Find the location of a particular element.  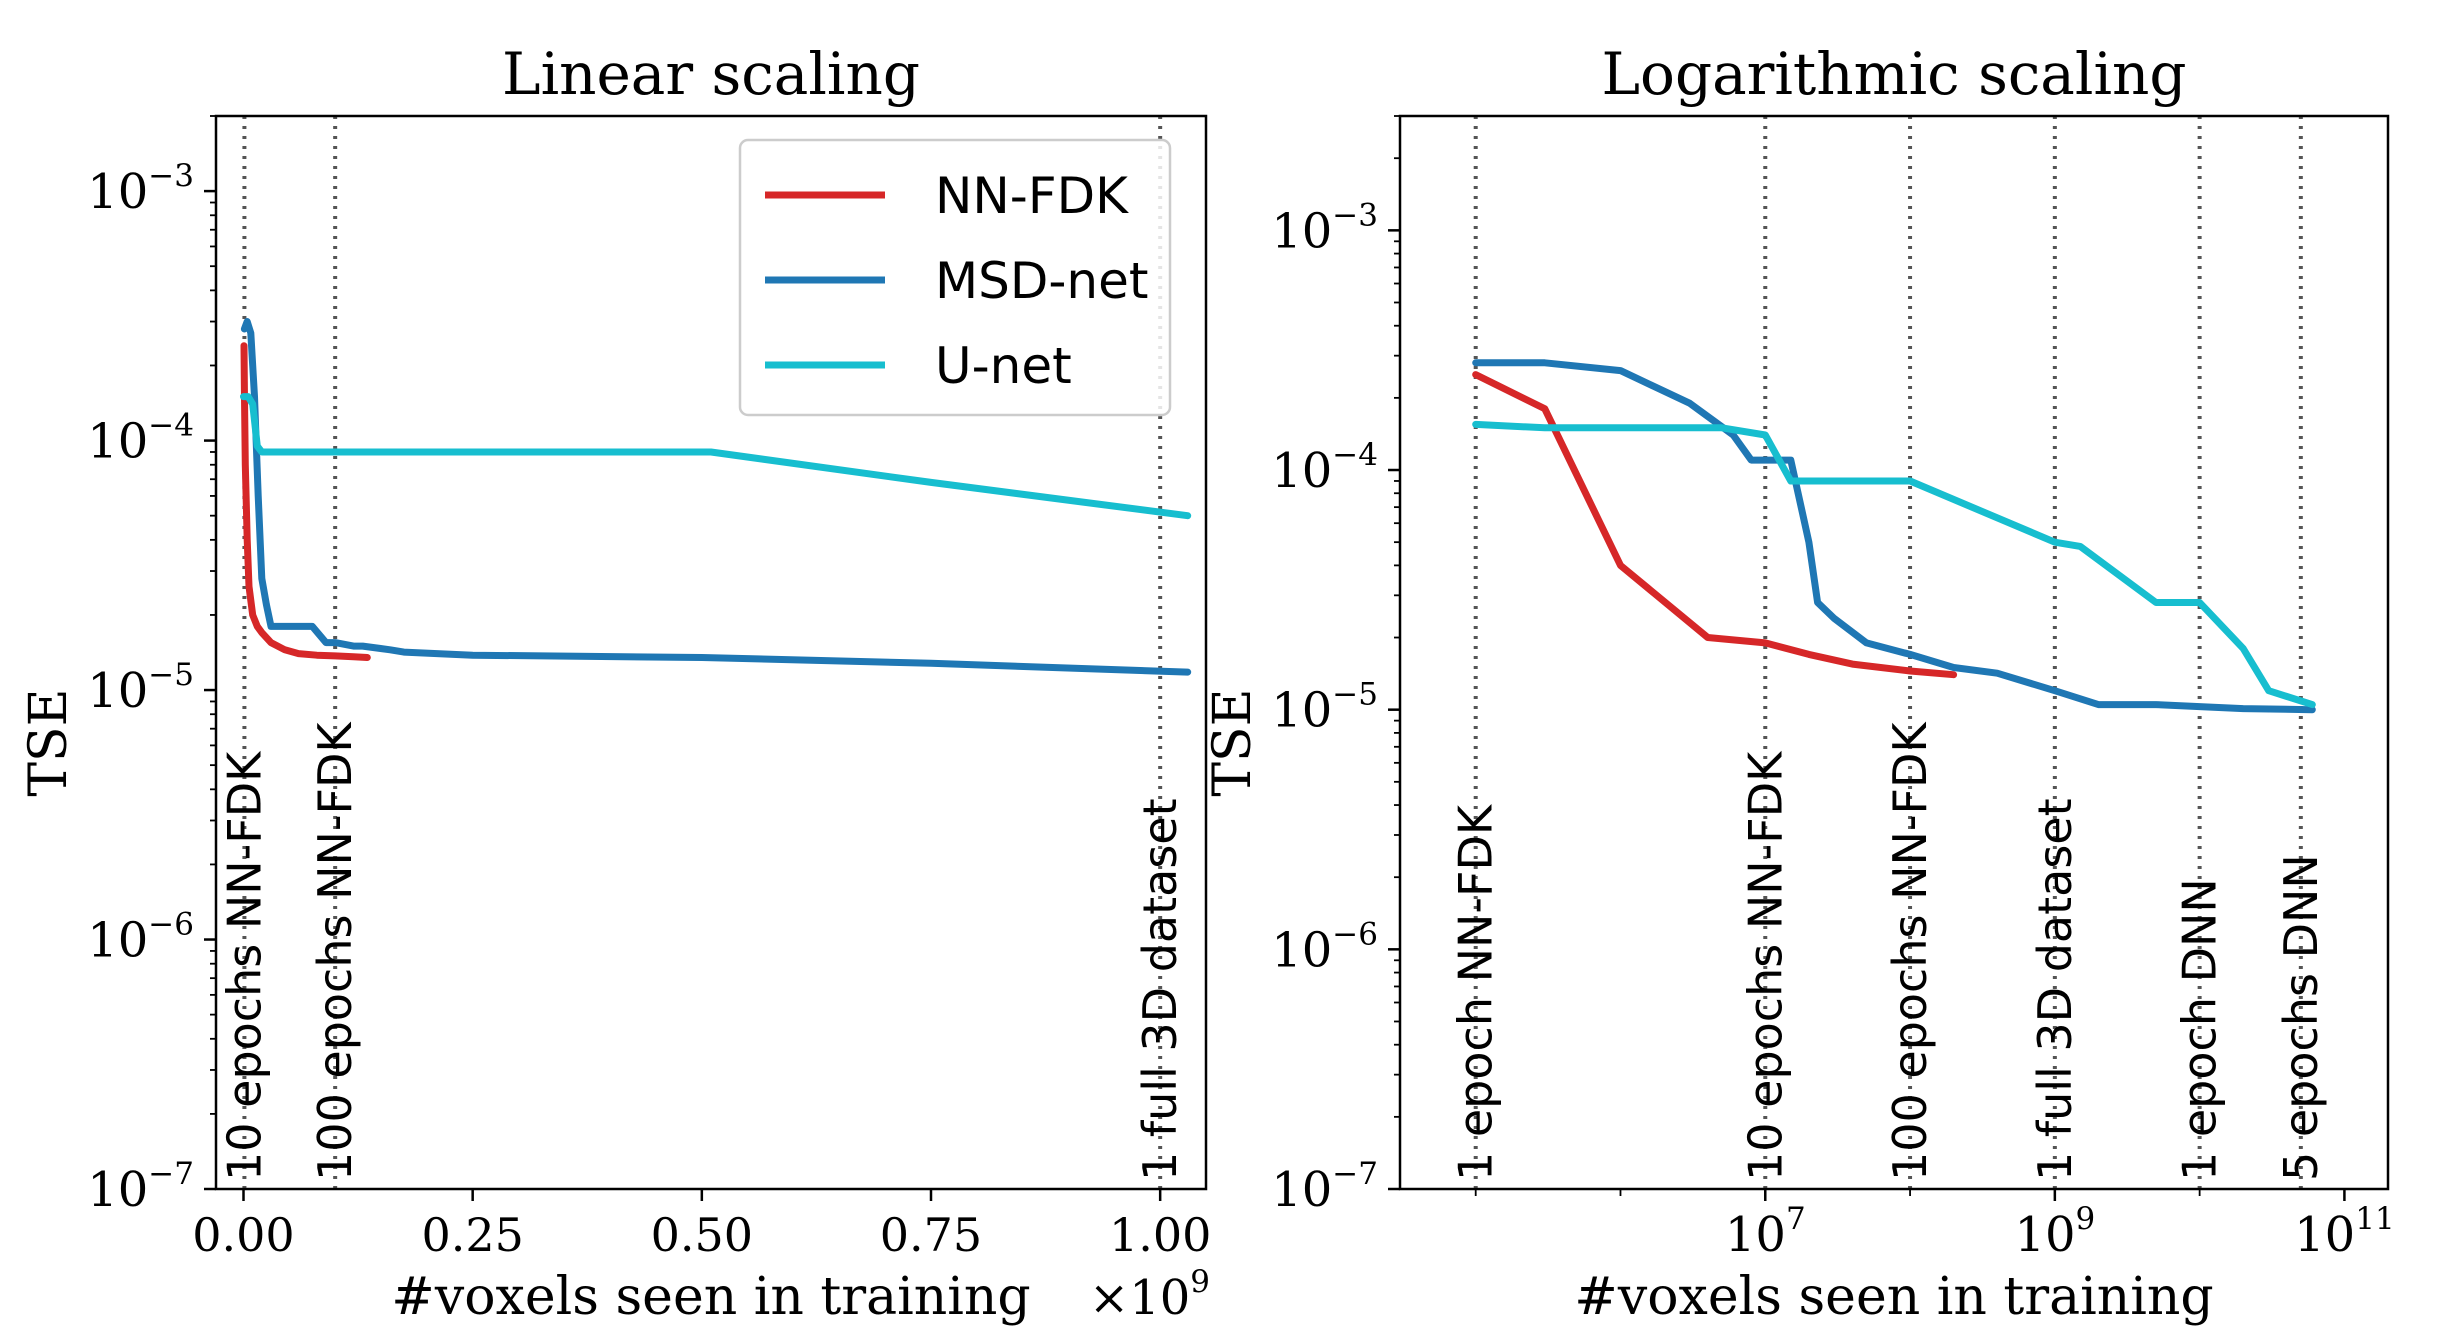

x-tick-label: 1.00 is located at coordinates (1160, 1235).